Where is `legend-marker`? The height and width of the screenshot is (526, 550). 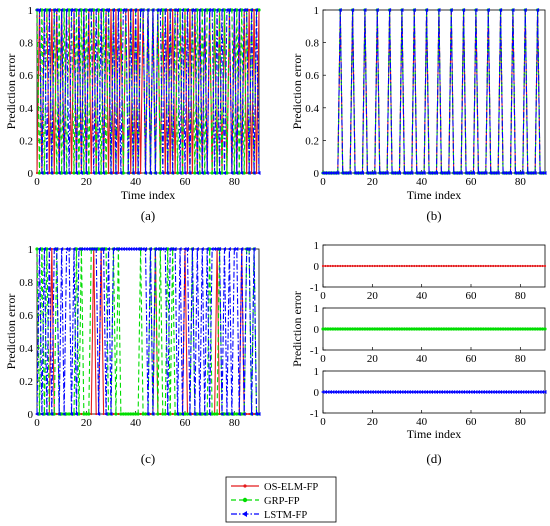
legend-marker is located at coordinates (245, 500).